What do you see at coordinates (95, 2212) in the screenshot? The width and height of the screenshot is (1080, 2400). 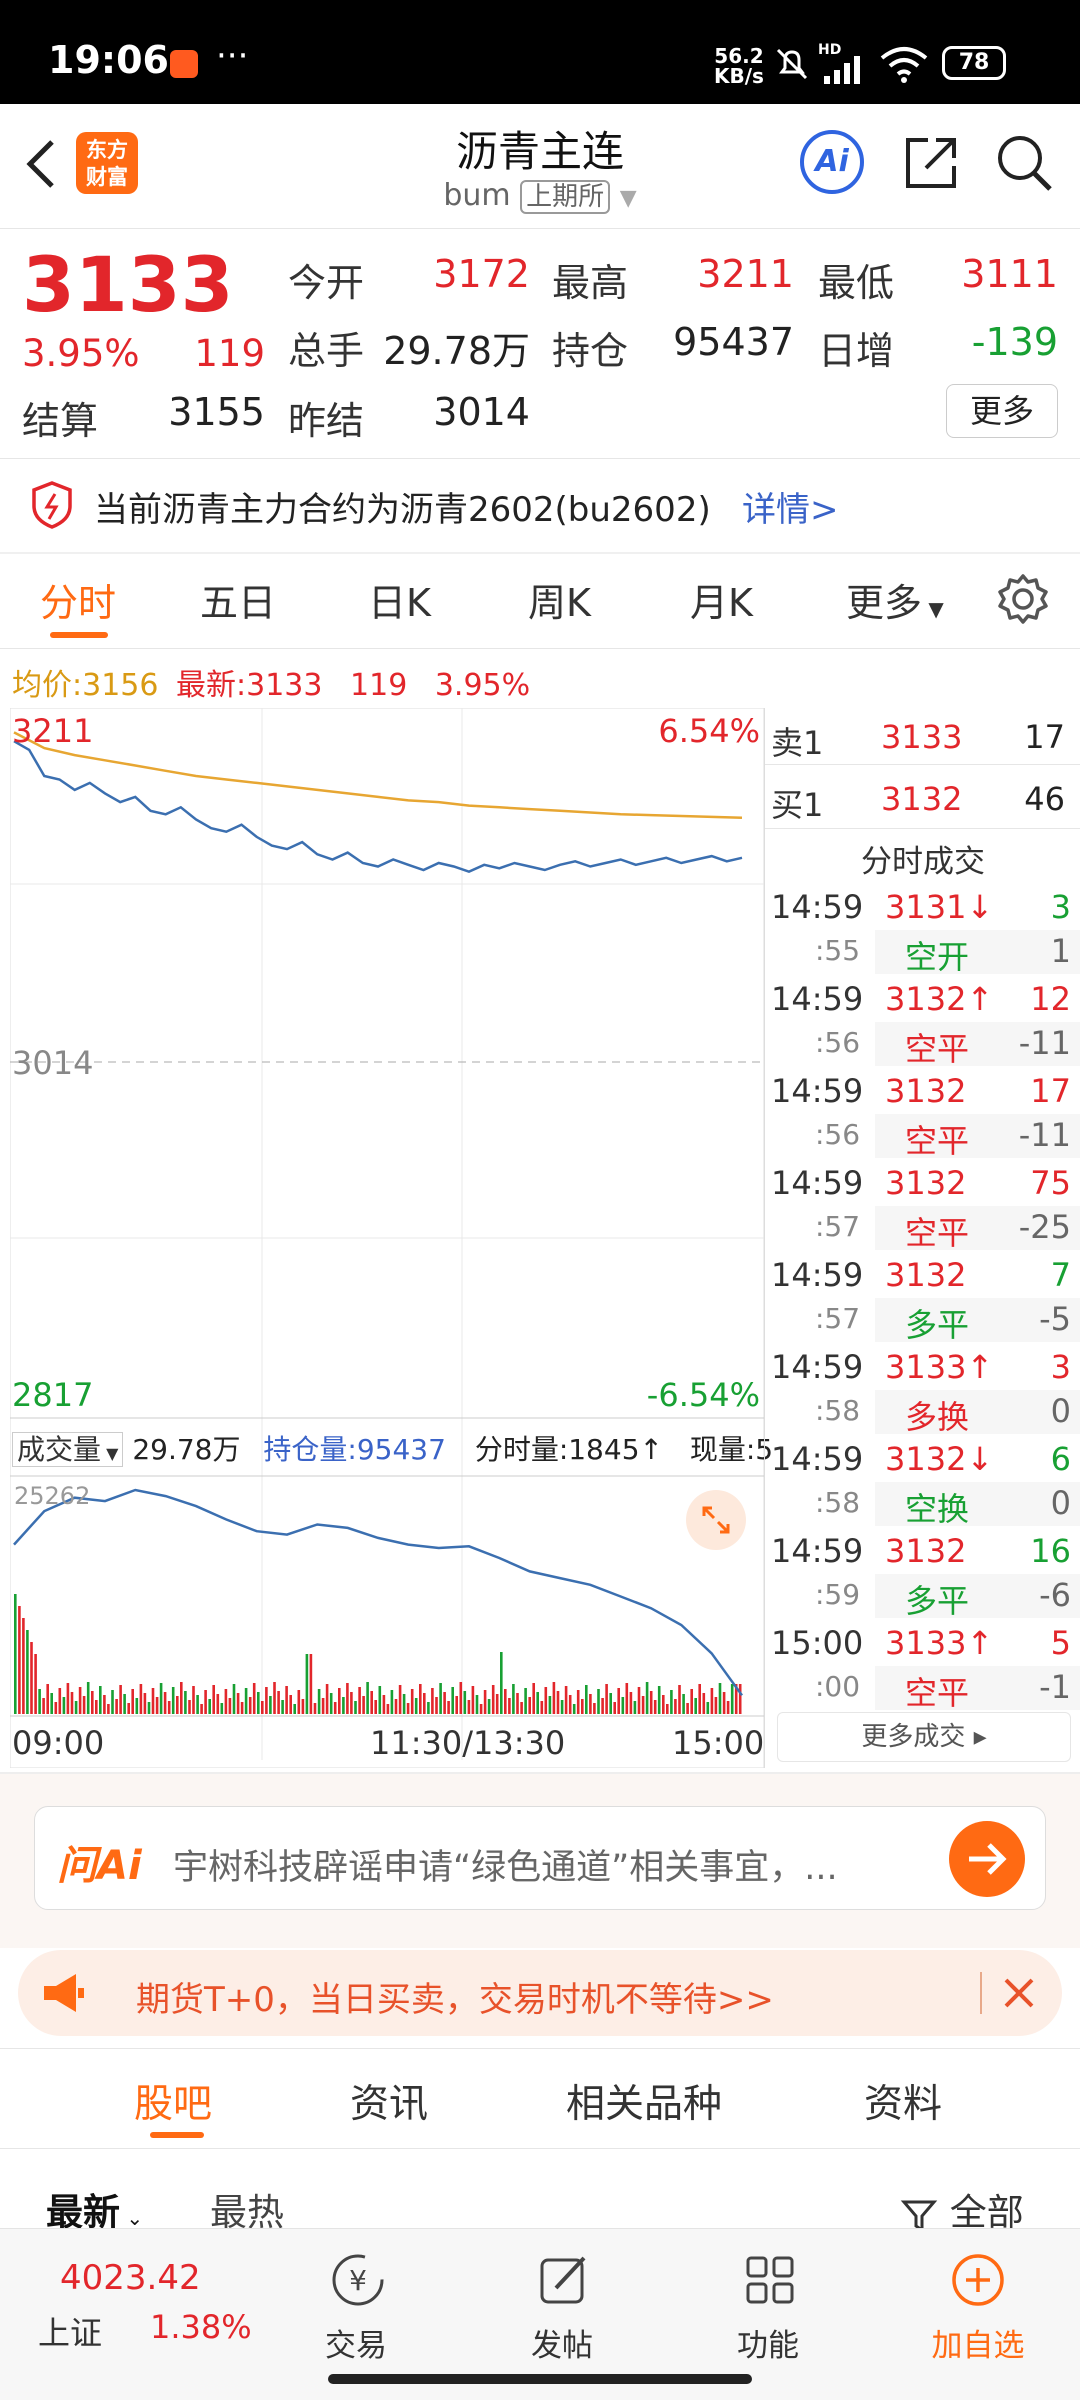 I see `sort-latest: 最新 ⌄` at bounding box center [95, 2212].